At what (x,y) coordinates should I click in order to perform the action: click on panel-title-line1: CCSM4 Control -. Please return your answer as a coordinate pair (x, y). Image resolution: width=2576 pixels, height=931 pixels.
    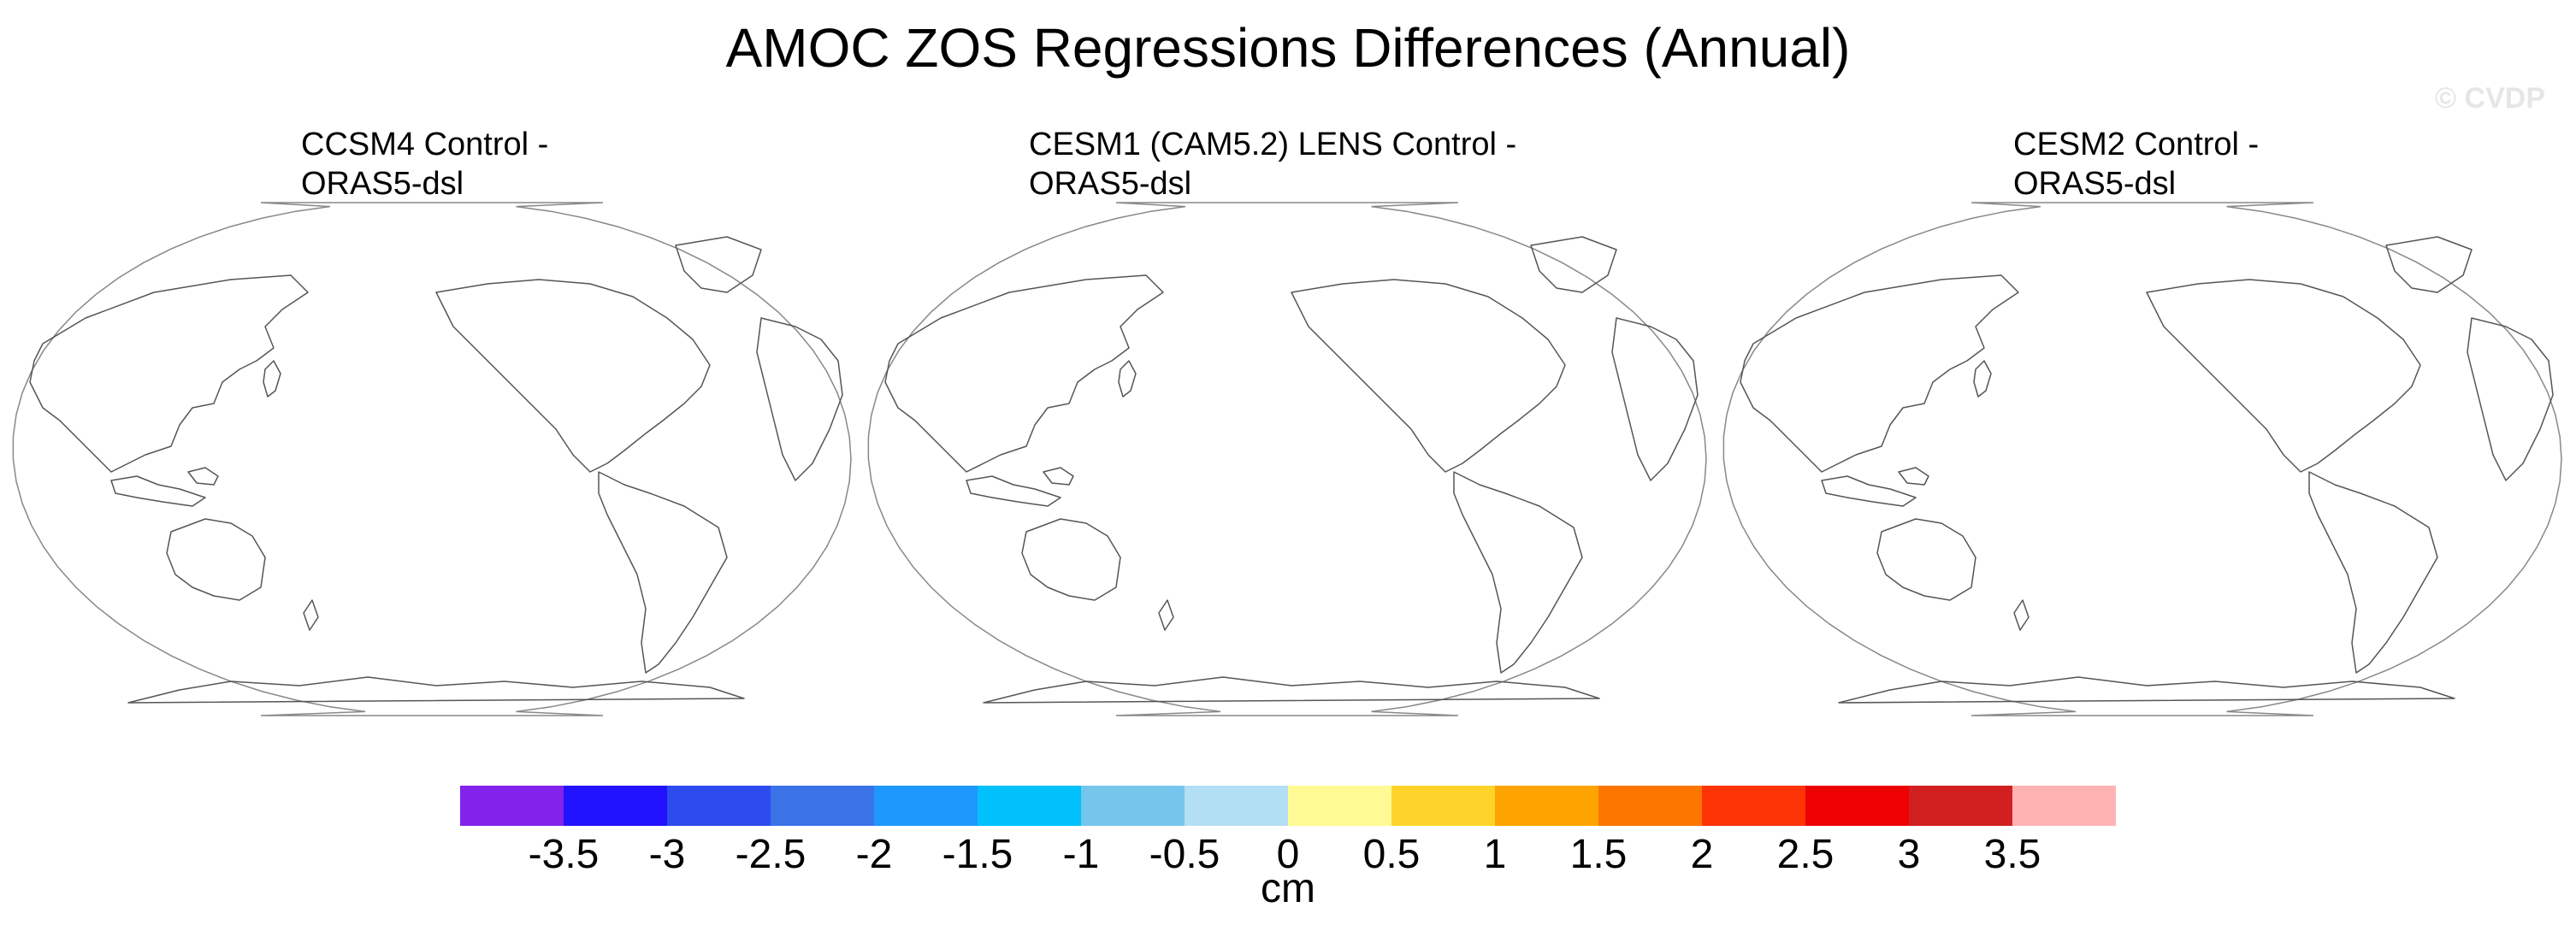
    Looking at the image, I should click on (425, 144).